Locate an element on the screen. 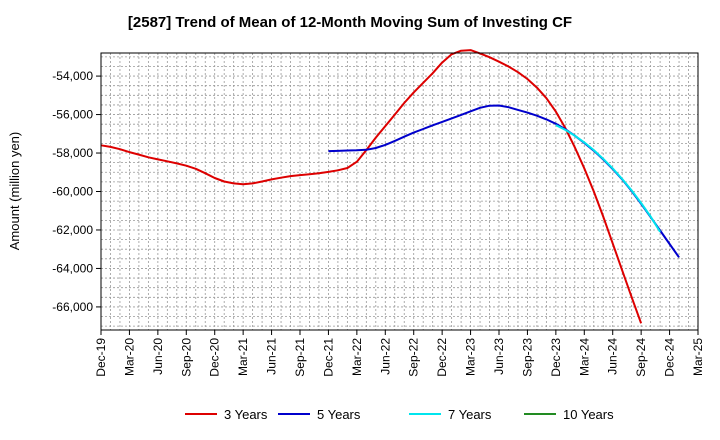 This screenshot has height=440, width=720. y-tick-label: -58,000 is located at coordinates (72, 153).